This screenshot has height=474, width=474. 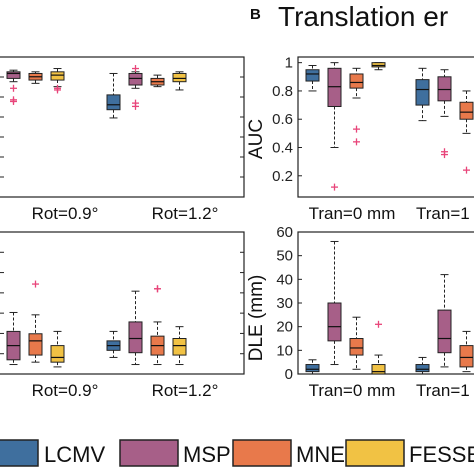 I want to click on cat-tran-dle-1: Tran=0 mm, so click(x=352, y=390).